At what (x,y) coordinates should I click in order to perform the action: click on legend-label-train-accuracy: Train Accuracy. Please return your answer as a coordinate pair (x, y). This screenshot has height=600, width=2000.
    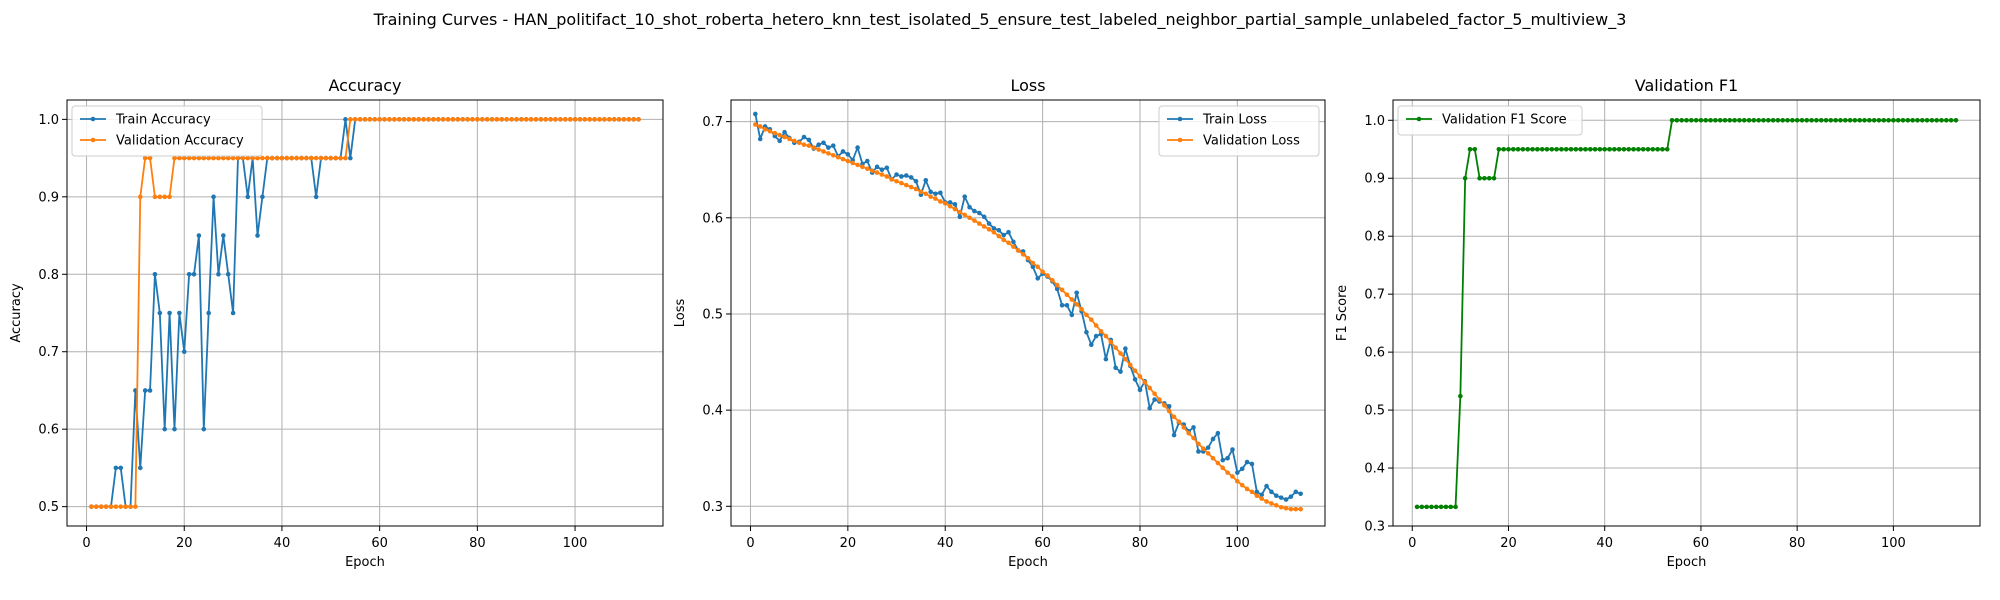
    Looking at the image, I should click on (163, 120).